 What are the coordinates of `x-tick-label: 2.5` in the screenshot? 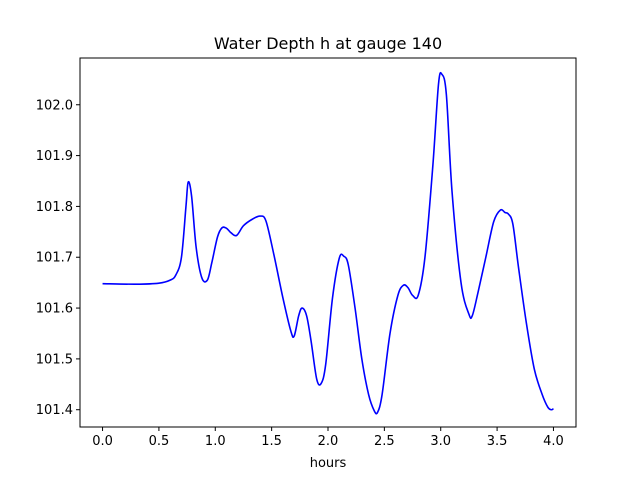 It's located at (384, 441).